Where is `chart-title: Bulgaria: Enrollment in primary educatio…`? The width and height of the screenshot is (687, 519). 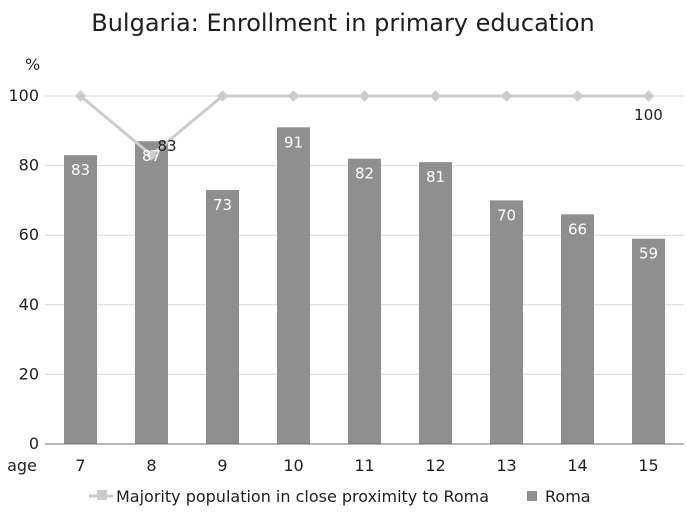 chart-title: Bulgaria: Enrollment in primary educatio… is located at coordinates (343, 23).